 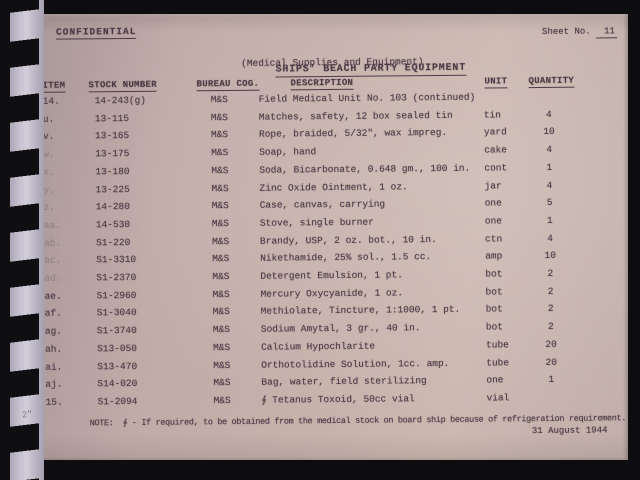 What do you see at coordinates (348, 240) in the screenshot?
I see `description-cell: Brandy, USP, 2 oz. bot., 10 in.` at bounding box center [348, 240].